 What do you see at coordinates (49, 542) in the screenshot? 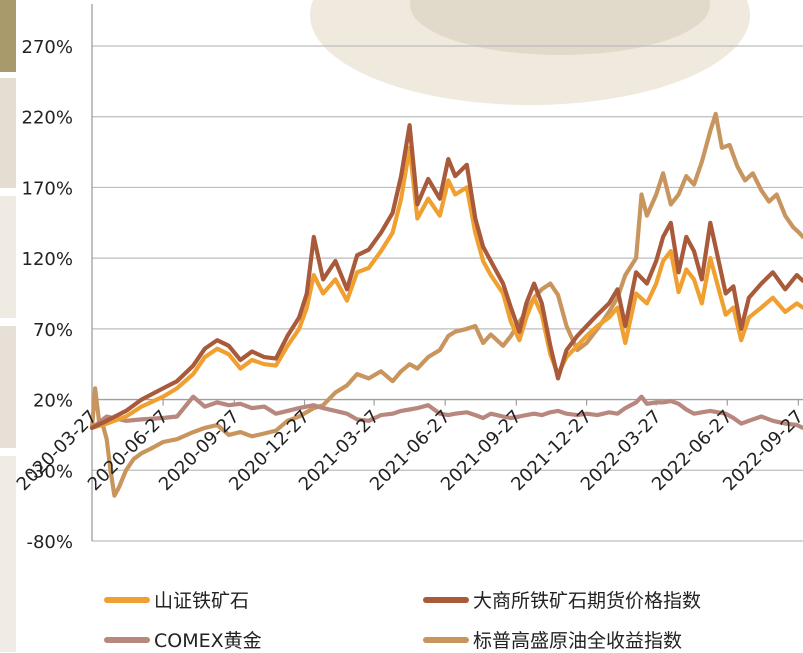
I see `y-tick-label-0: -80%` at bounding box center [49, 542].